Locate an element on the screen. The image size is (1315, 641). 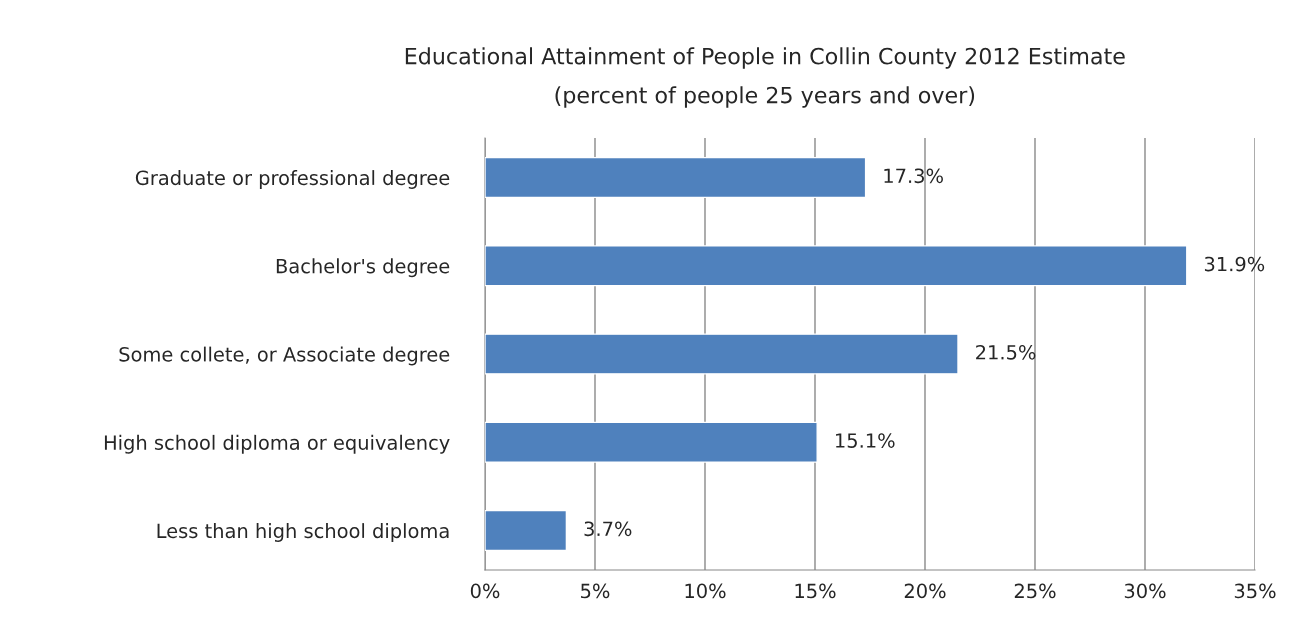
y-tick-label: High school diploma or equivalency is located at coordinates (277, 444).